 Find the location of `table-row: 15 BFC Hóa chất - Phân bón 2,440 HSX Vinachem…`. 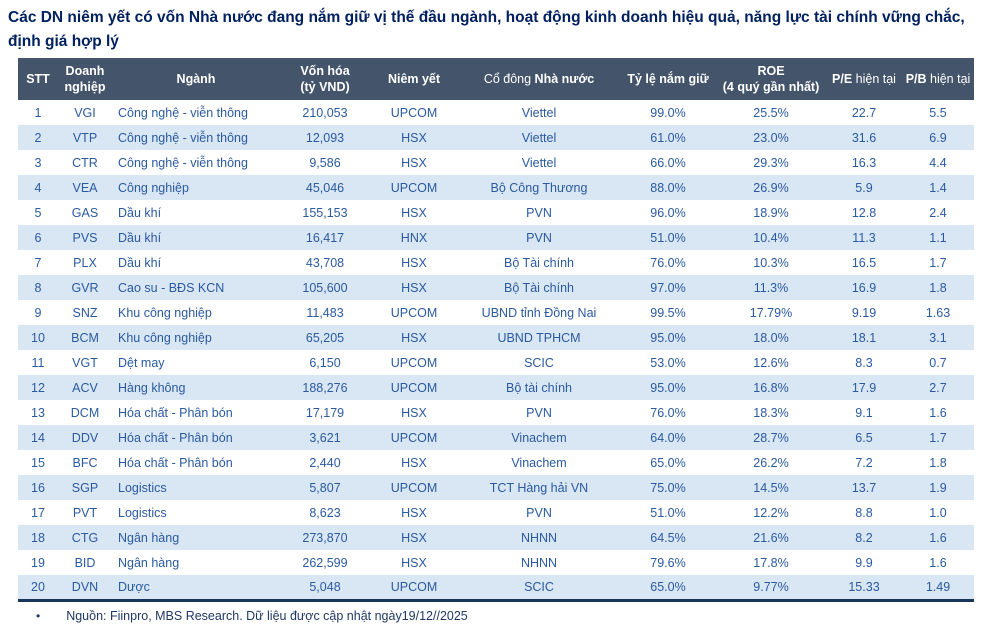

table-row: 15 BFC Hóa chất - Phân bón 2,440 HSX Vinachem… is located at coordinates (496, 462).